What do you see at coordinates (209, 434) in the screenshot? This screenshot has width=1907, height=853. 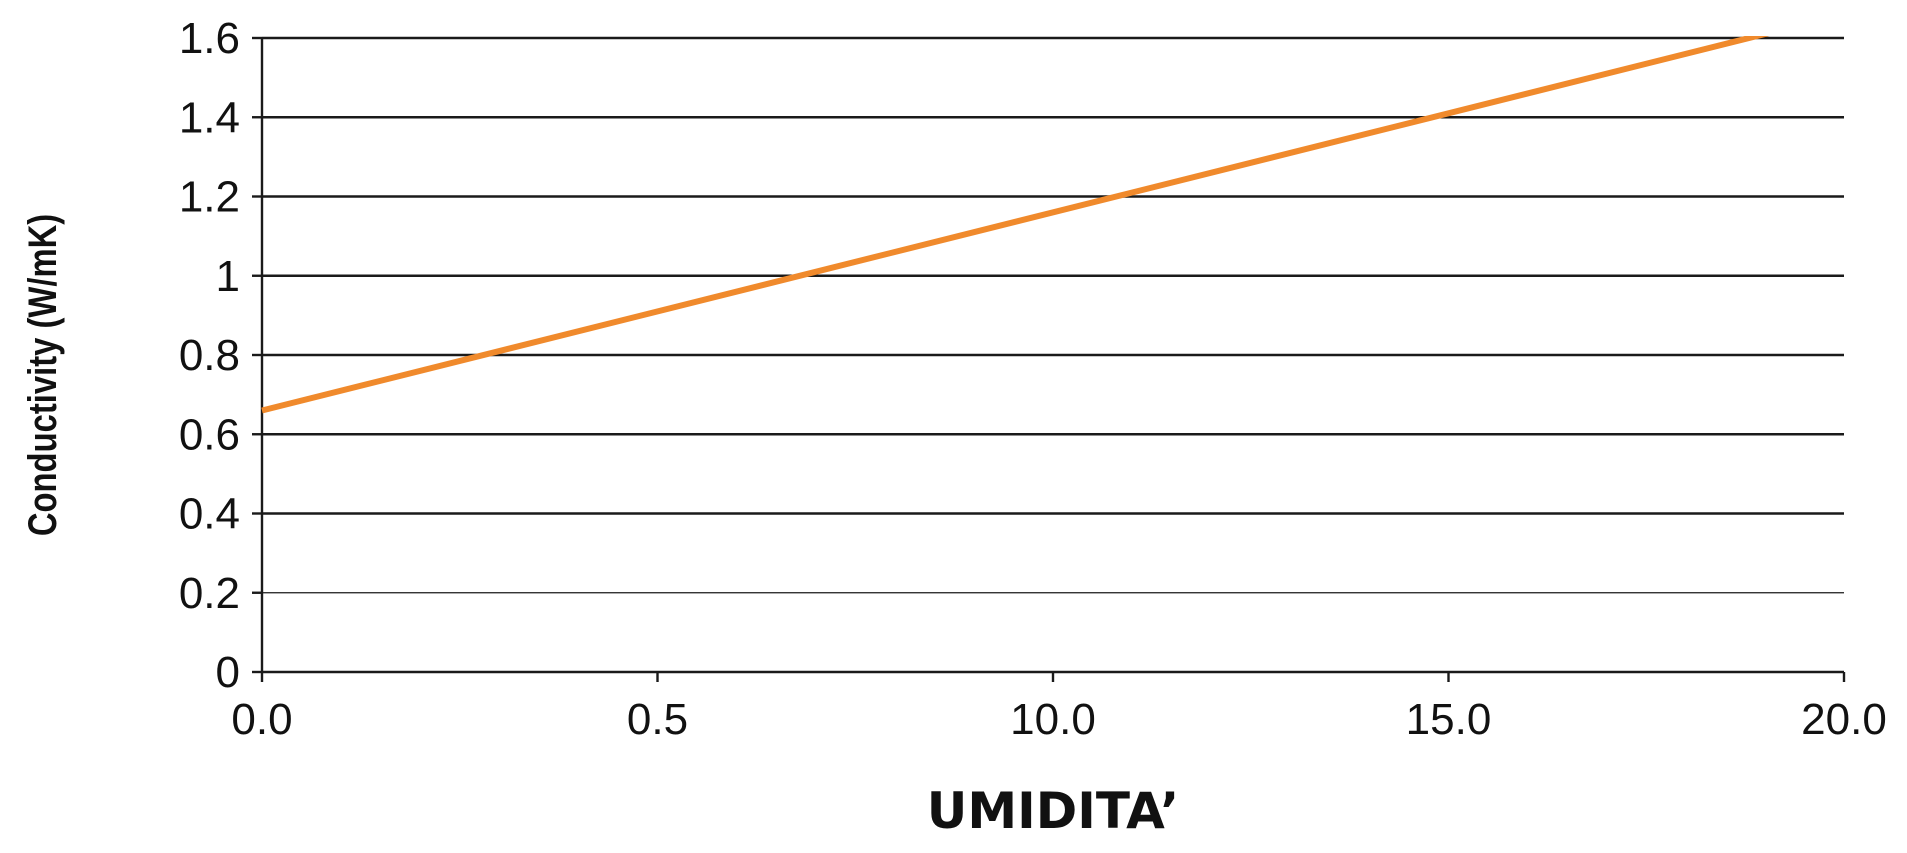 I see `y-tick-label: 0.6` at bounding box center [209, 434].